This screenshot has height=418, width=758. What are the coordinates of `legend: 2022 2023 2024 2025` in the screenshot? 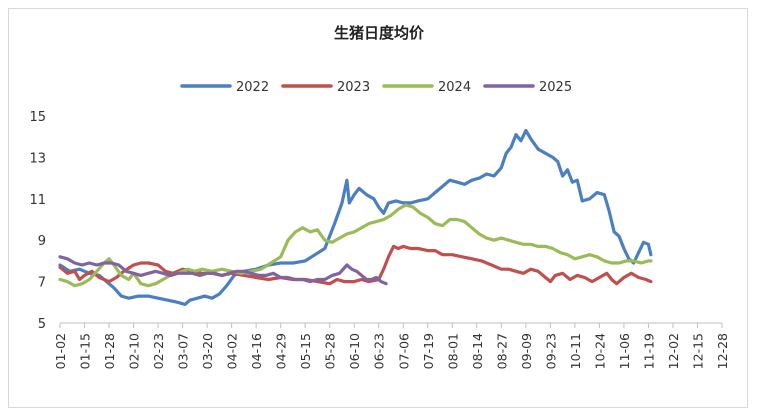 It's located at (376, 87).